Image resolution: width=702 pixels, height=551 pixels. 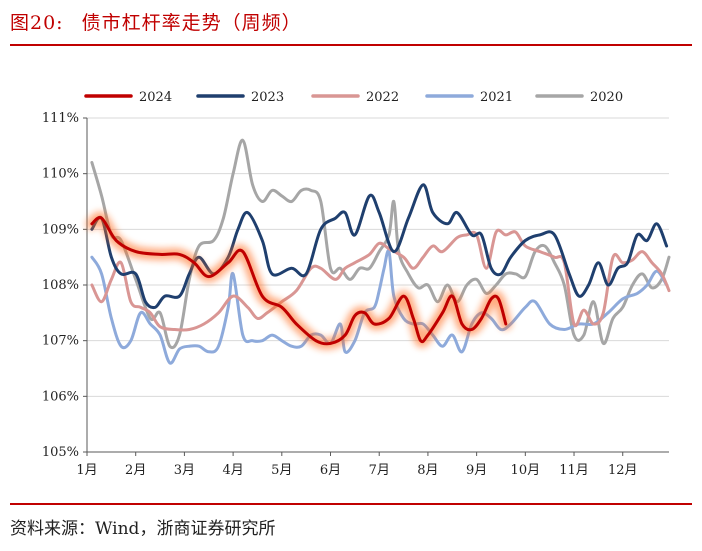 What do you see at coordinates (330, 470) in the screenshot?
I see `x-tick-label: 6月` at bounding box center [330, 470].